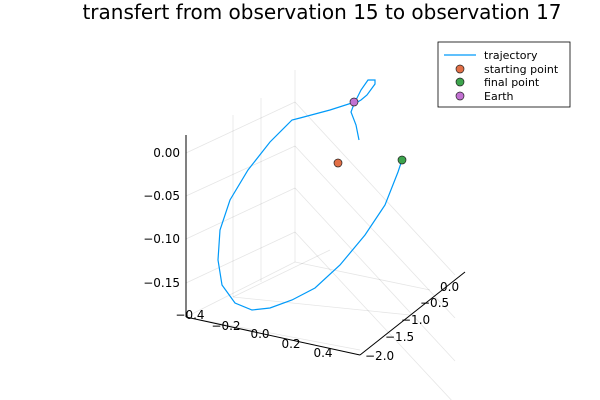 Image resolution: width=600 pixels, height=400 pixels. I want to click on x-tick-label: 0.4, so click(322, 353).